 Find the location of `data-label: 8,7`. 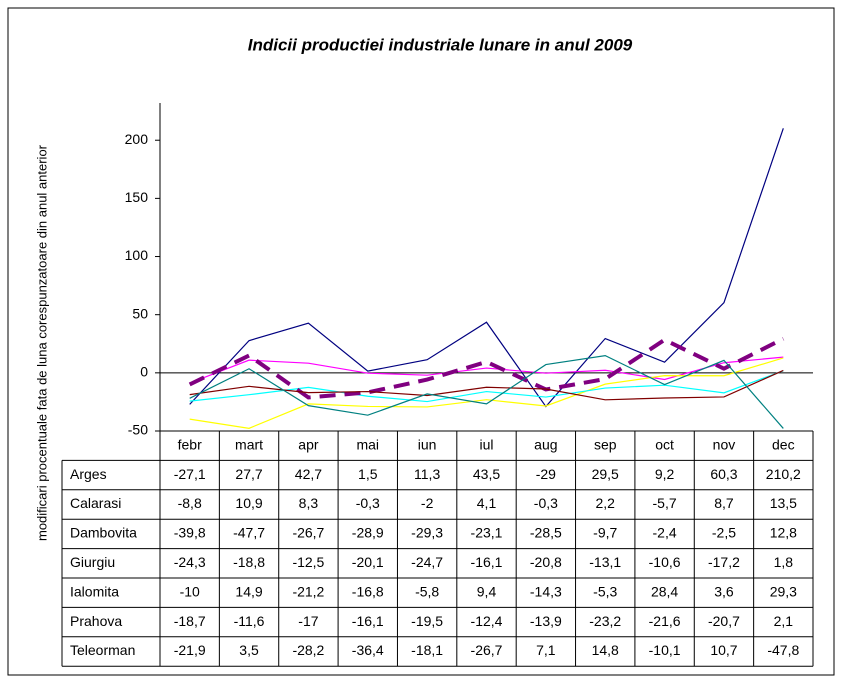

data-label: 8,7 is located at coordinates (724, 503).